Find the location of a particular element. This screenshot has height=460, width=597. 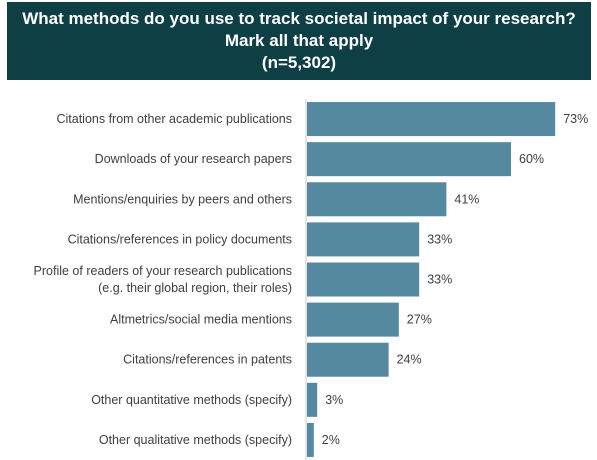

category-label: Downloads of your research papers is located at coordinates (193, 159).